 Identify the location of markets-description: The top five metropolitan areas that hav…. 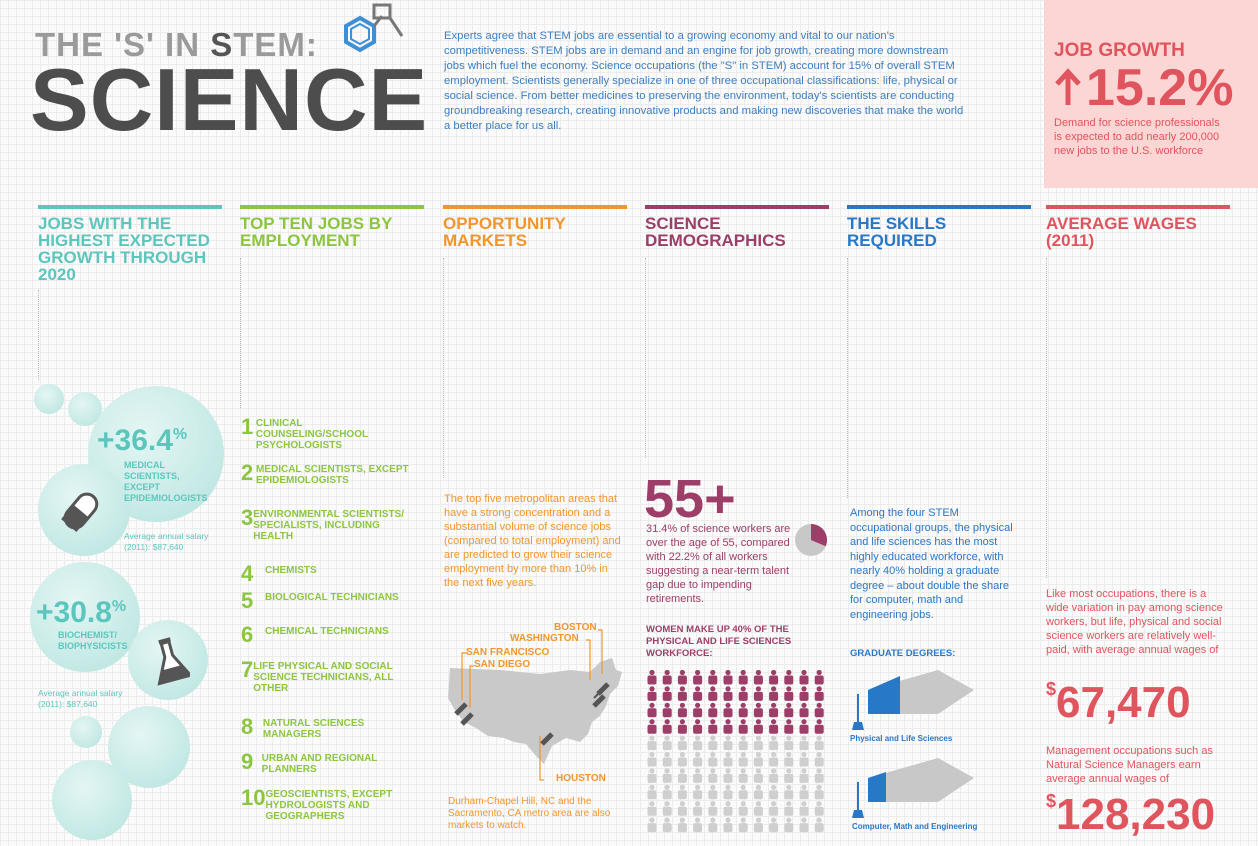
(532, 541).